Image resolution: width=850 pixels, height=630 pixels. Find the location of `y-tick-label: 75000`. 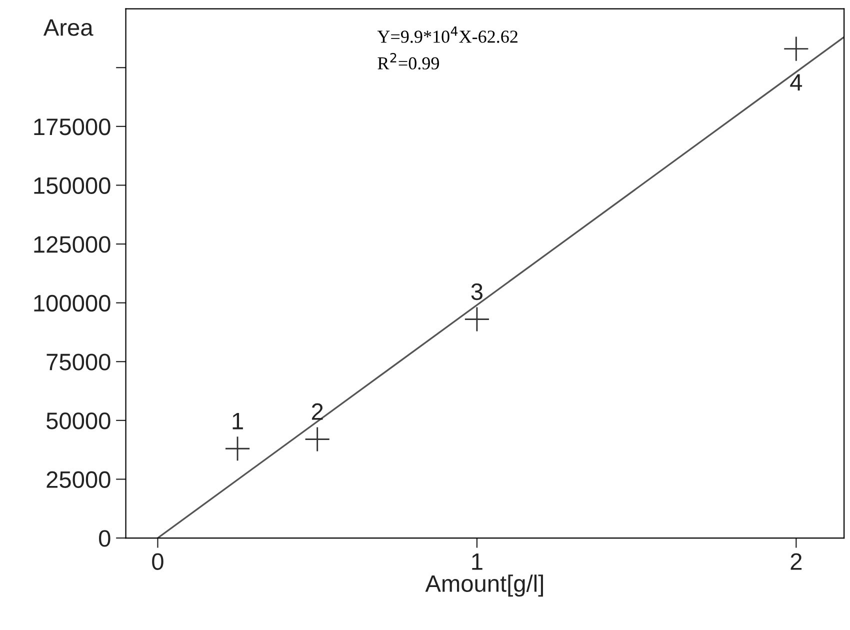

y-tick-label: 75000 is located at coordinates (78, 362).